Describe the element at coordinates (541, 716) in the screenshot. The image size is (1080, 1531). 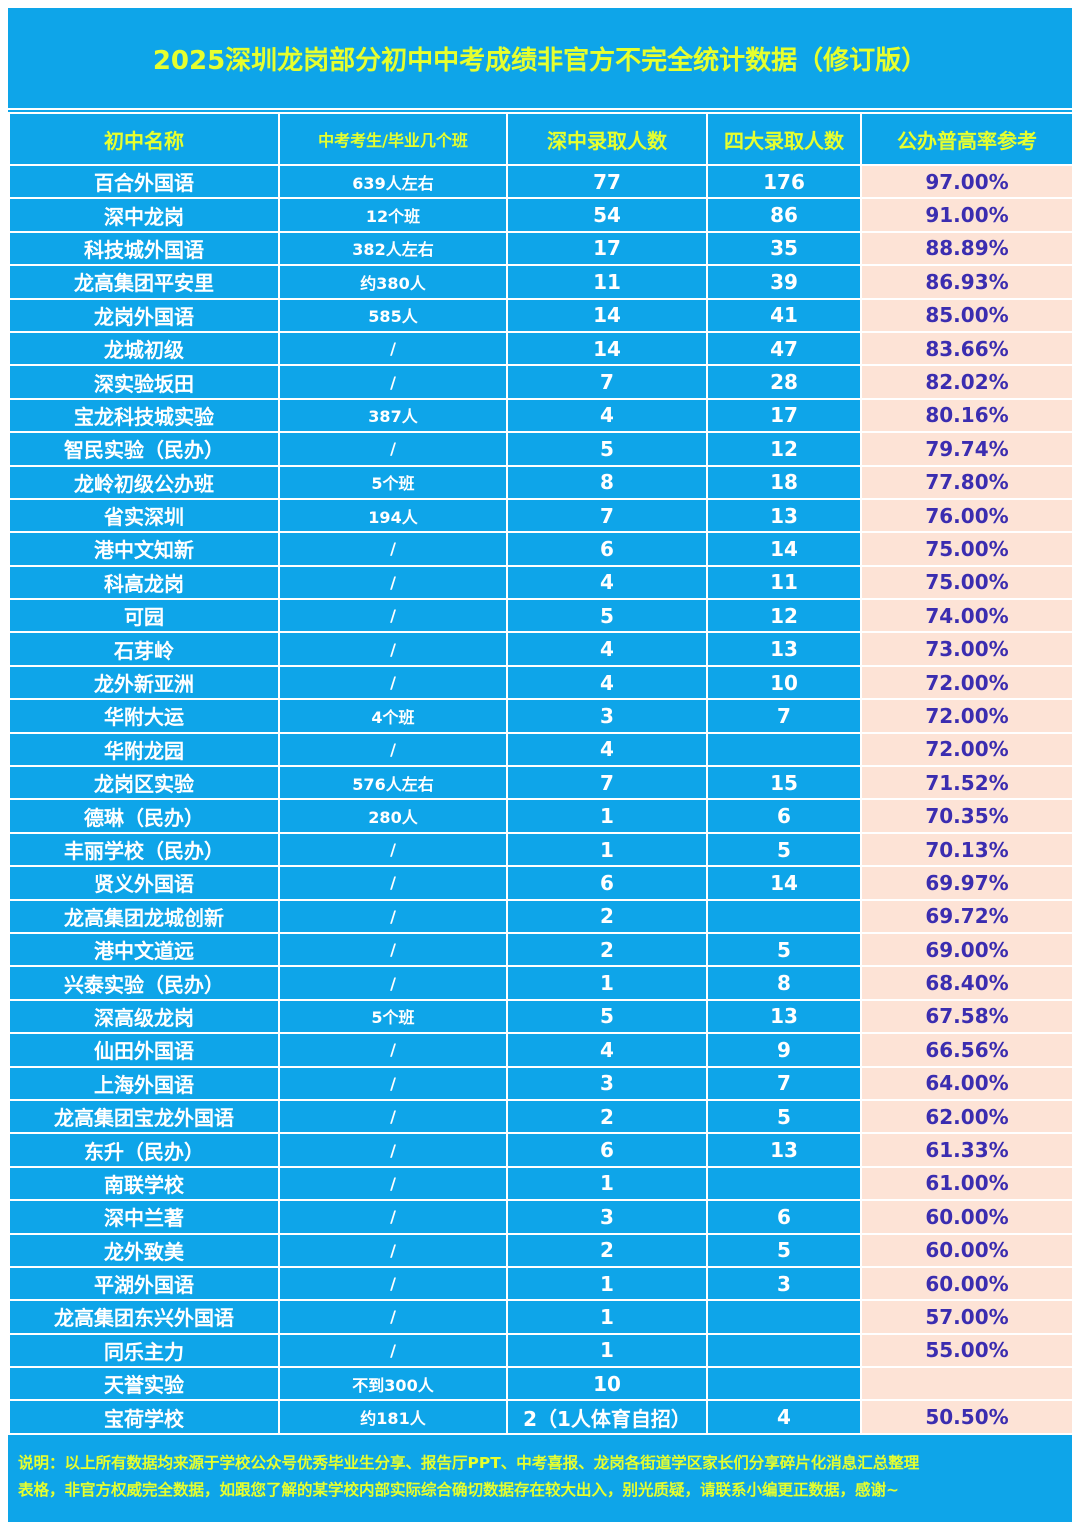
I see `table-row: 华附大运 4个班 3 7 72.00%` at that location.